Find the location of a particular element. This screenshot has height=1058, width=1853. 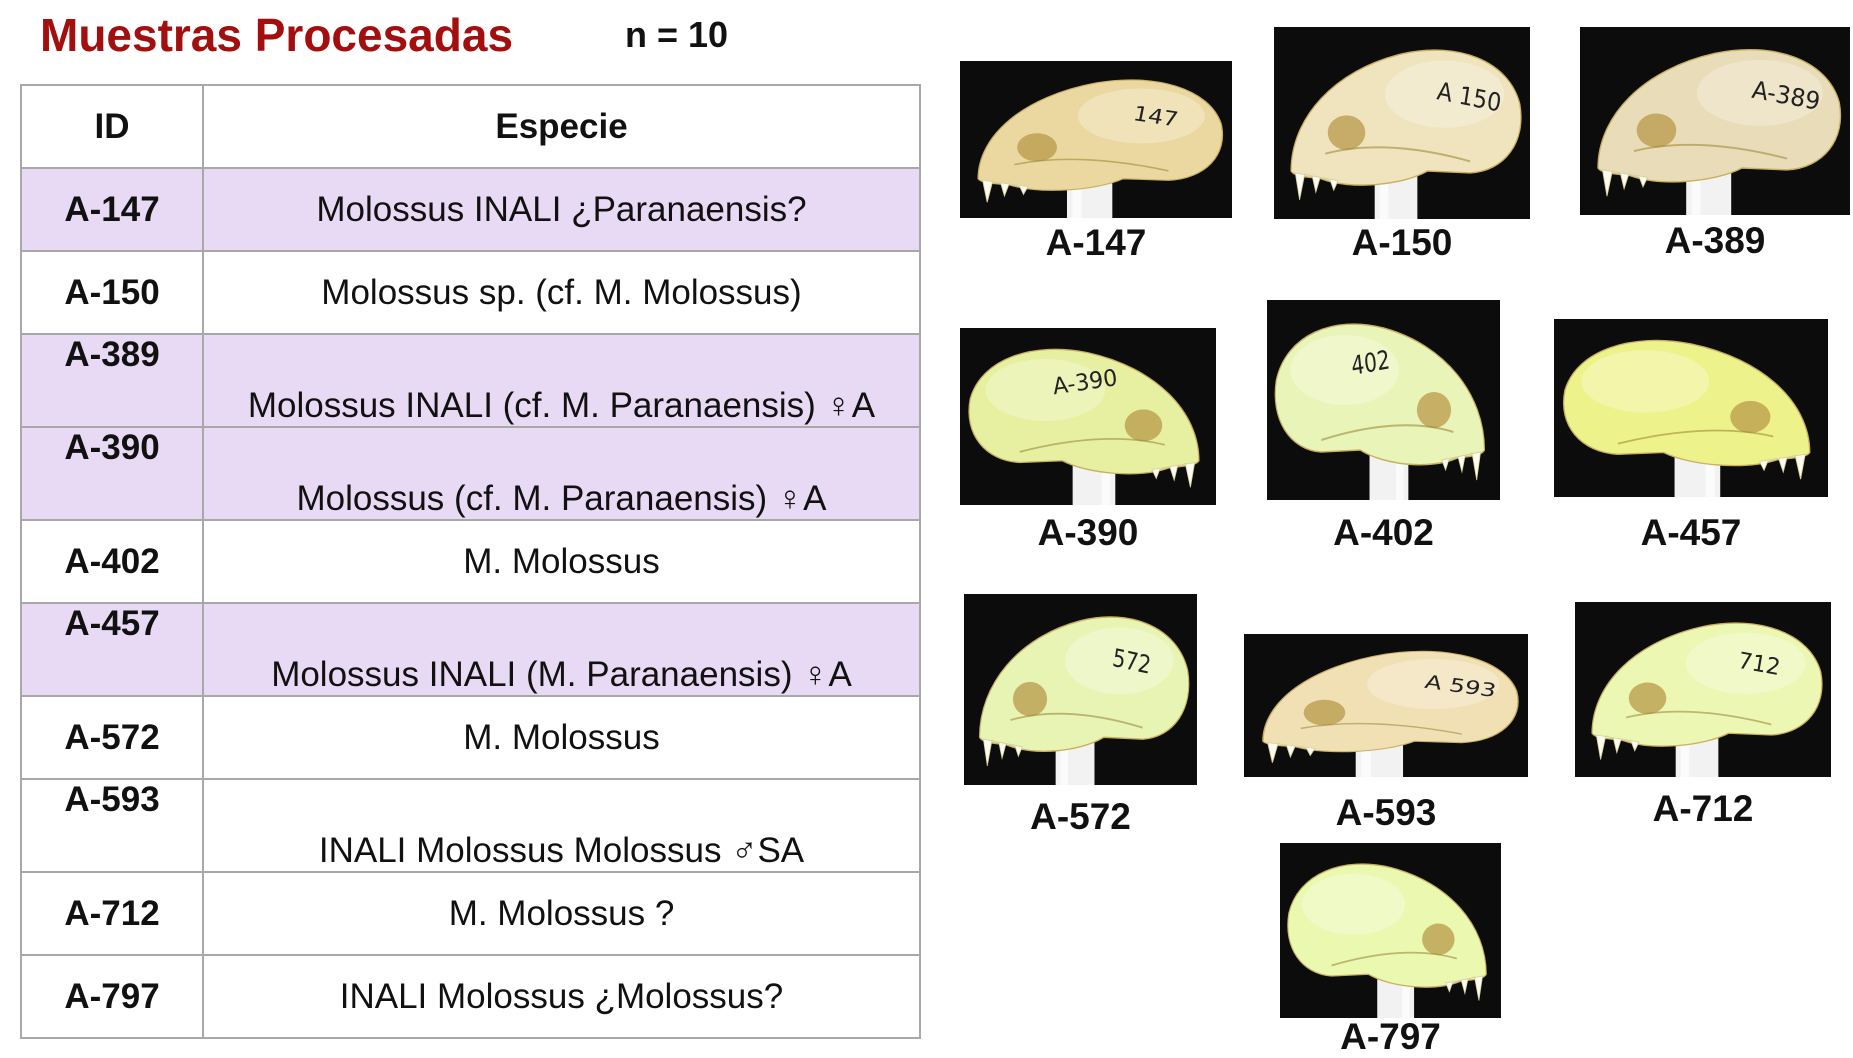

sample-id-cell: A-593 is located at coordinates (112, 825).